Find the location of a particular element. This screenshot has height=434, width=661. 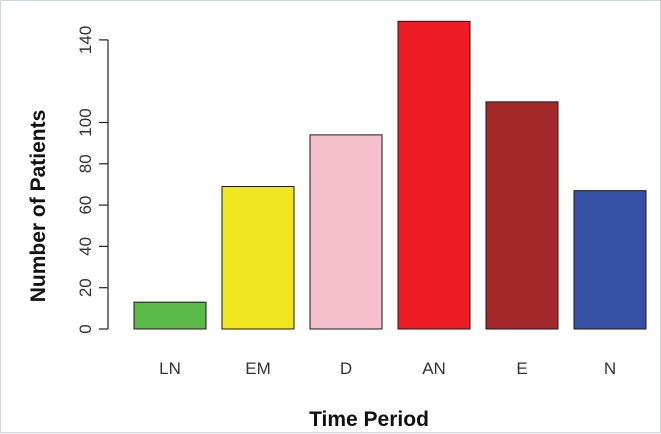

x-tick-label: EM is located at coordinates (258, 368).